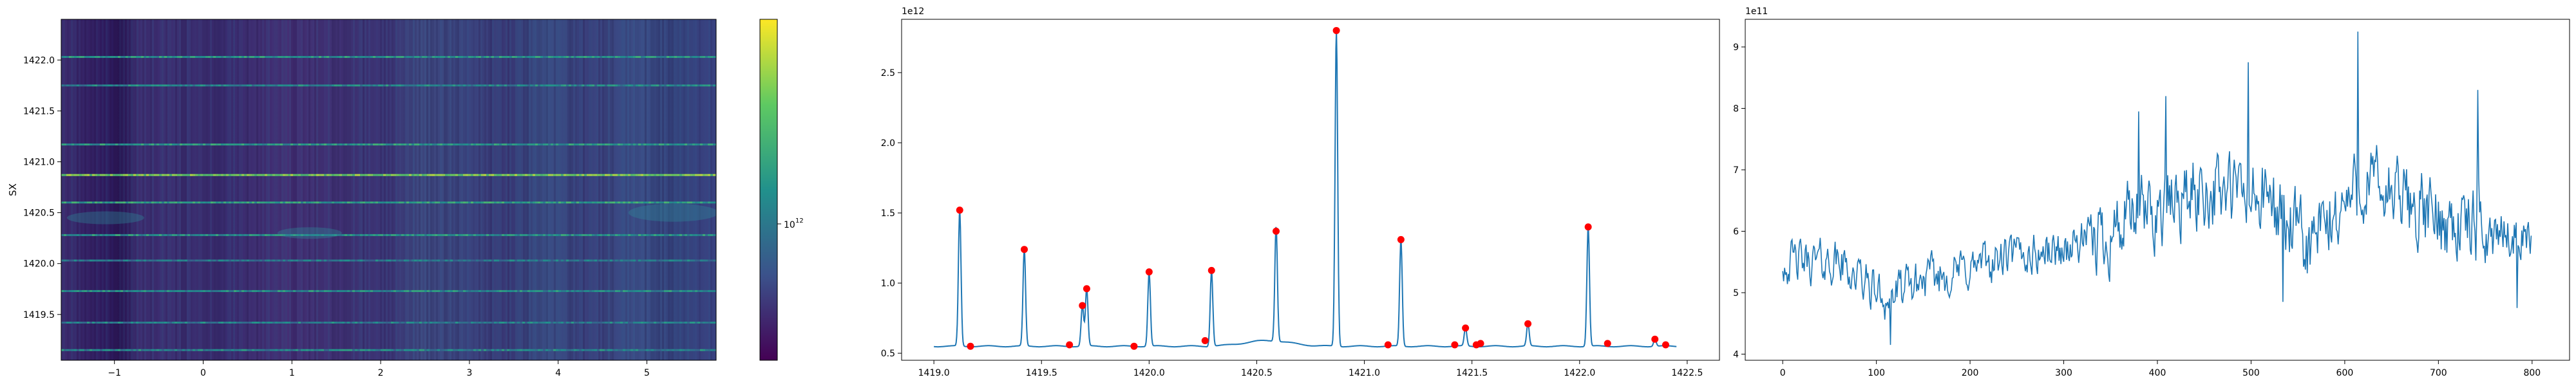  I want to click on spectrum-y-tick-label: 0.5, so click(888, 354).